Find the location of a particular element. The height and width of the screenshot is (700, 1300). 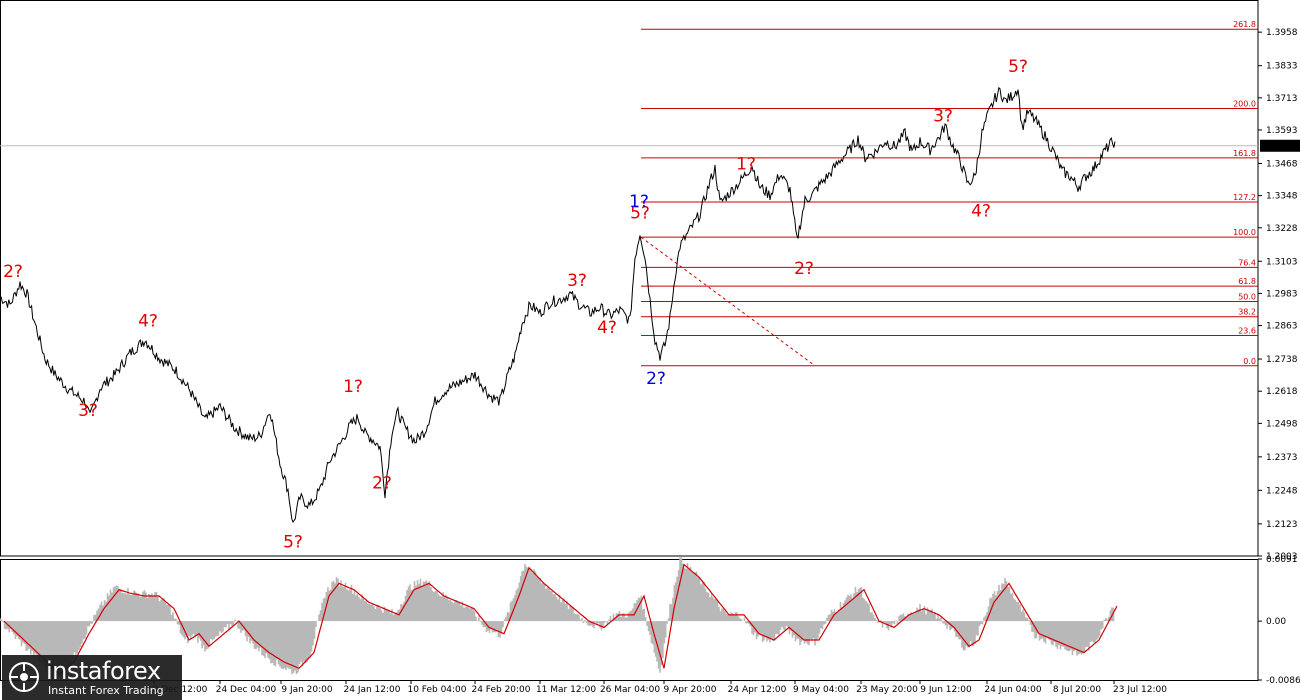

time-axis-label-3: 24 Jan 12:00 is located at coordinates (372, 690).